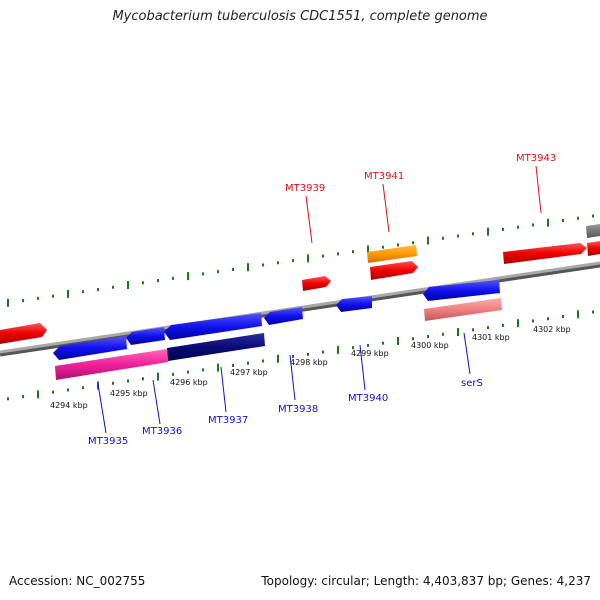  What do you see at coordinates (472, 383) in the screenshot?
I see `gene-label-sers: serS` at bounding box center [472, 383].